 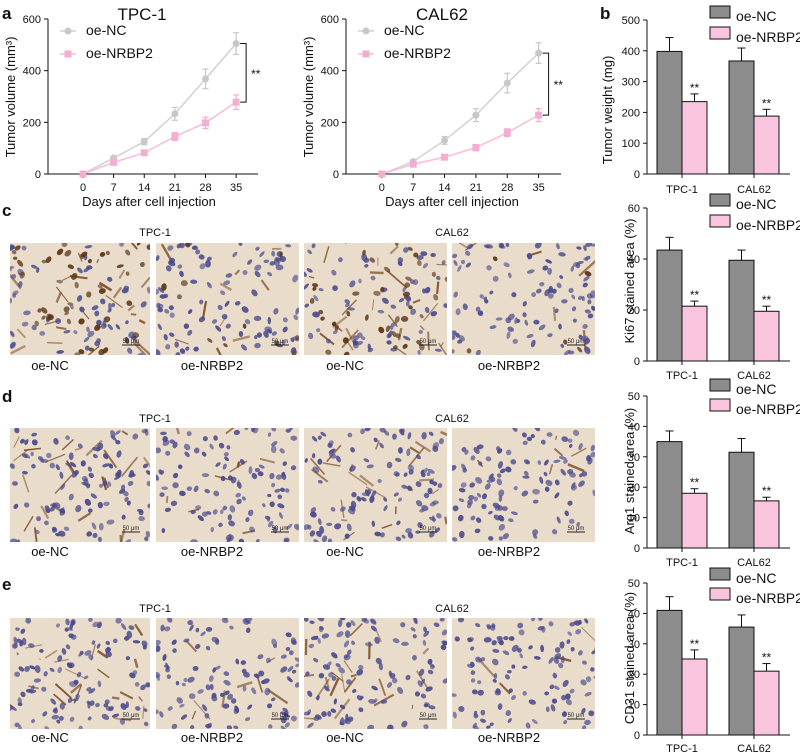 What do you see at coordinates (308, 97) in the screenshot?
I see `chart-a2-ylabel: Tumor volume (mm³)` at bounding box center [308, 97].